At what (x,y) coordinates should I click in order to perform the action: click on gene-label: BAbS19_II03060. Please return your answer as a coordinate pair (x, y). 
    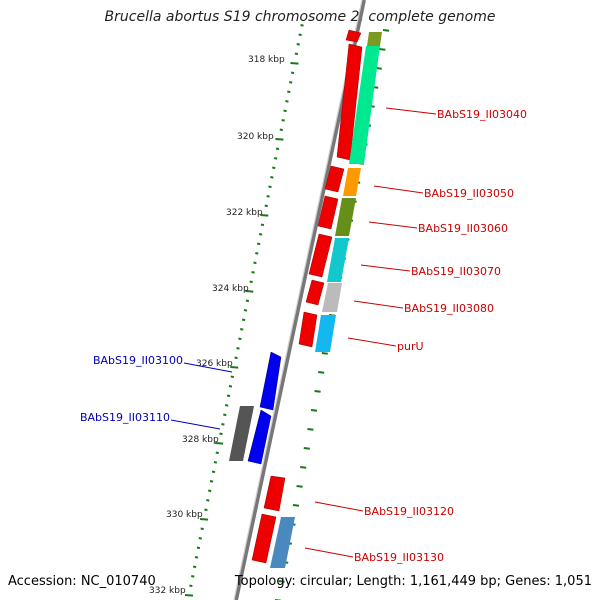
    Looking at the image, I should click on (463, 228).